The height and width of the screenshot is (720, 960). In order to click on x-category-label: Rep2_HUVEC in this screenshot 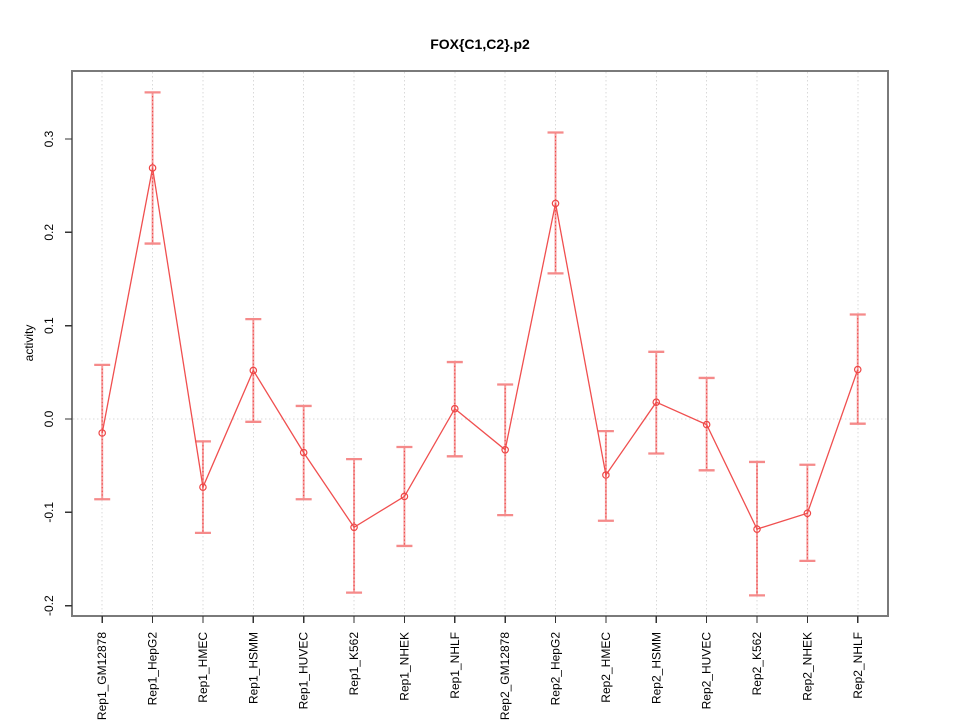, I will do `click(707, 671)`.